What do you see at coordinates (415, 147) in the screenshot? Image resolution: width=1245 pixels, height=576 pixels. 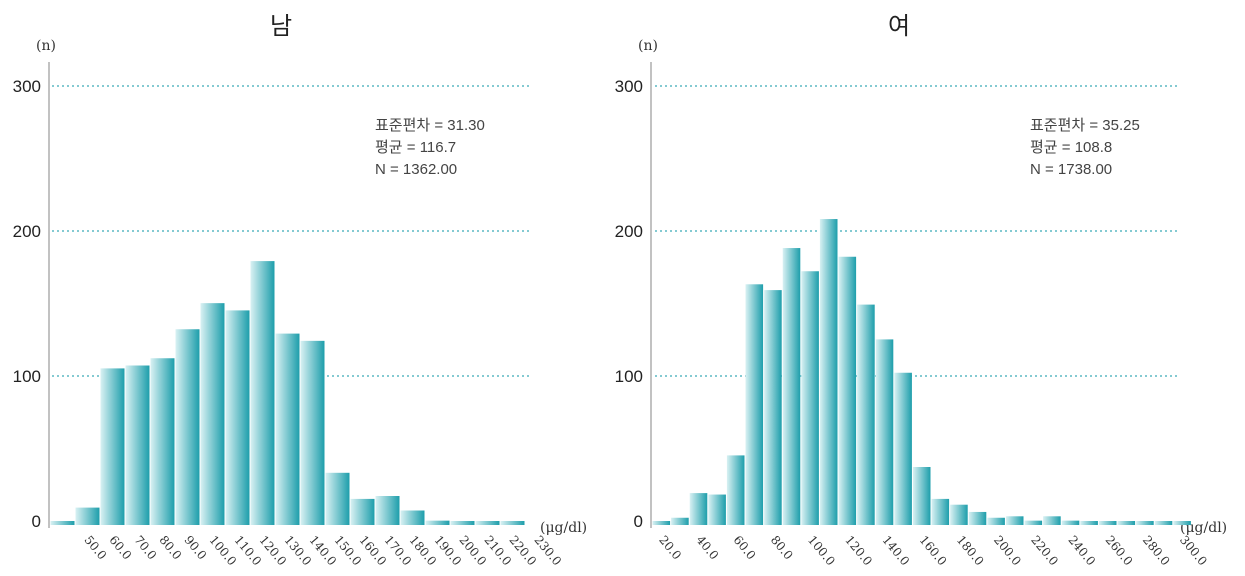 I see `stat-mean: 평균 = 116.7` at bounding box center [415, 147].